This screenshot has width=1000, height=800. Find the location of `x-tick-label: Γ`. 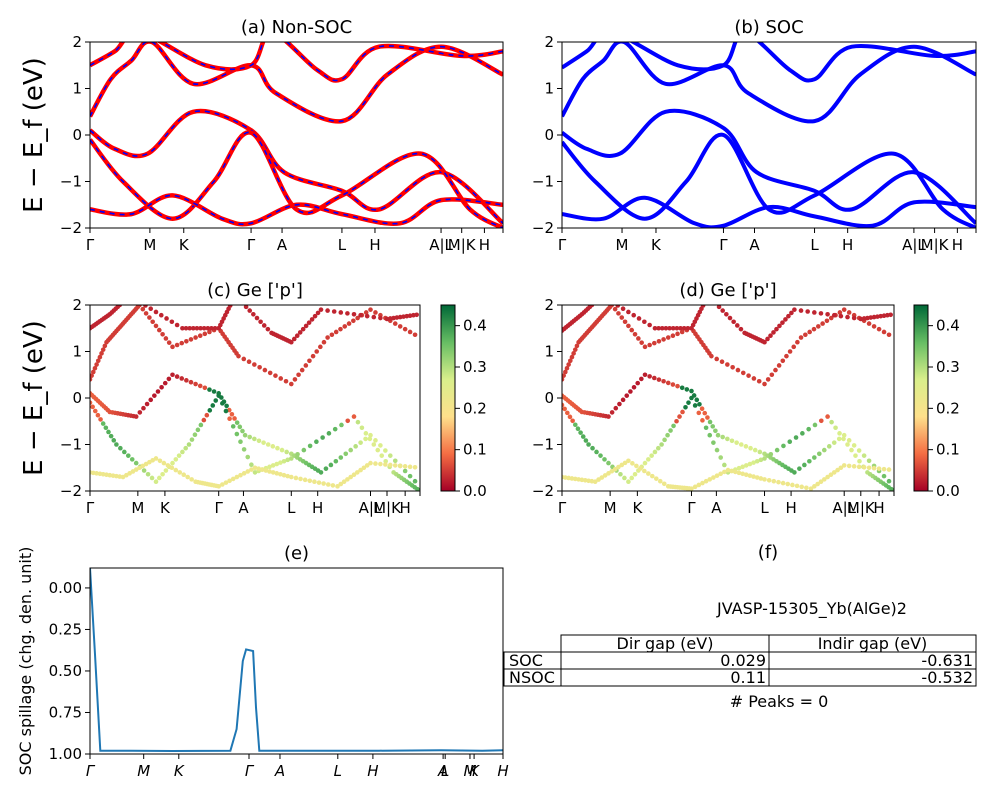

x-tick-label: Γ is located at coordinates (219, 508).